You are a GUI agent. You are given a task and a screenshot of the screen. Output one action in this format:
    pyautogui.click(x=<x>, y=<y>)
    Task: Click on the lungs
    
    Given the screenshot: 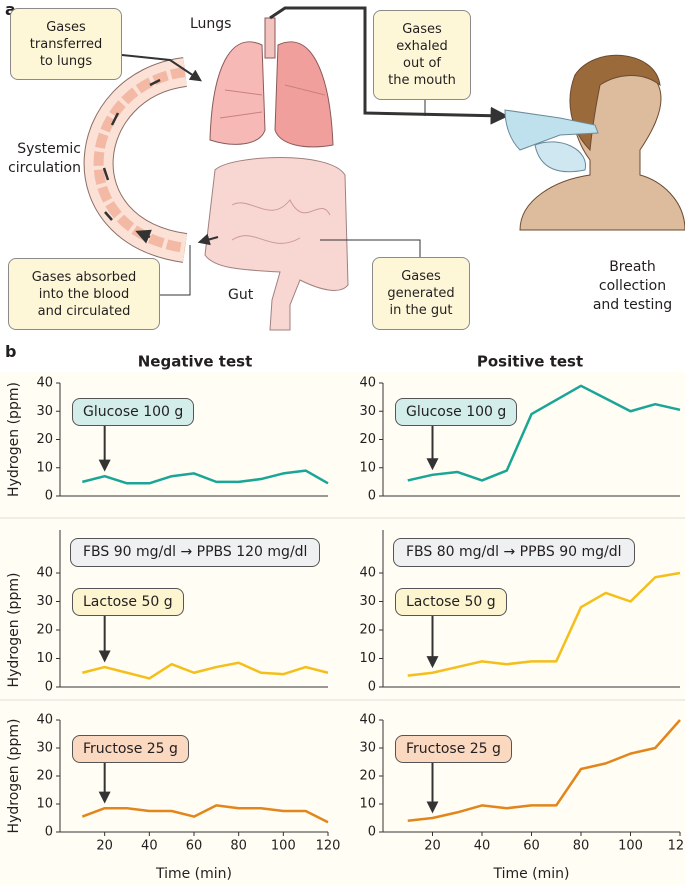 What is the action you would take?
    pyautogui.click(x=271, y=82)
    